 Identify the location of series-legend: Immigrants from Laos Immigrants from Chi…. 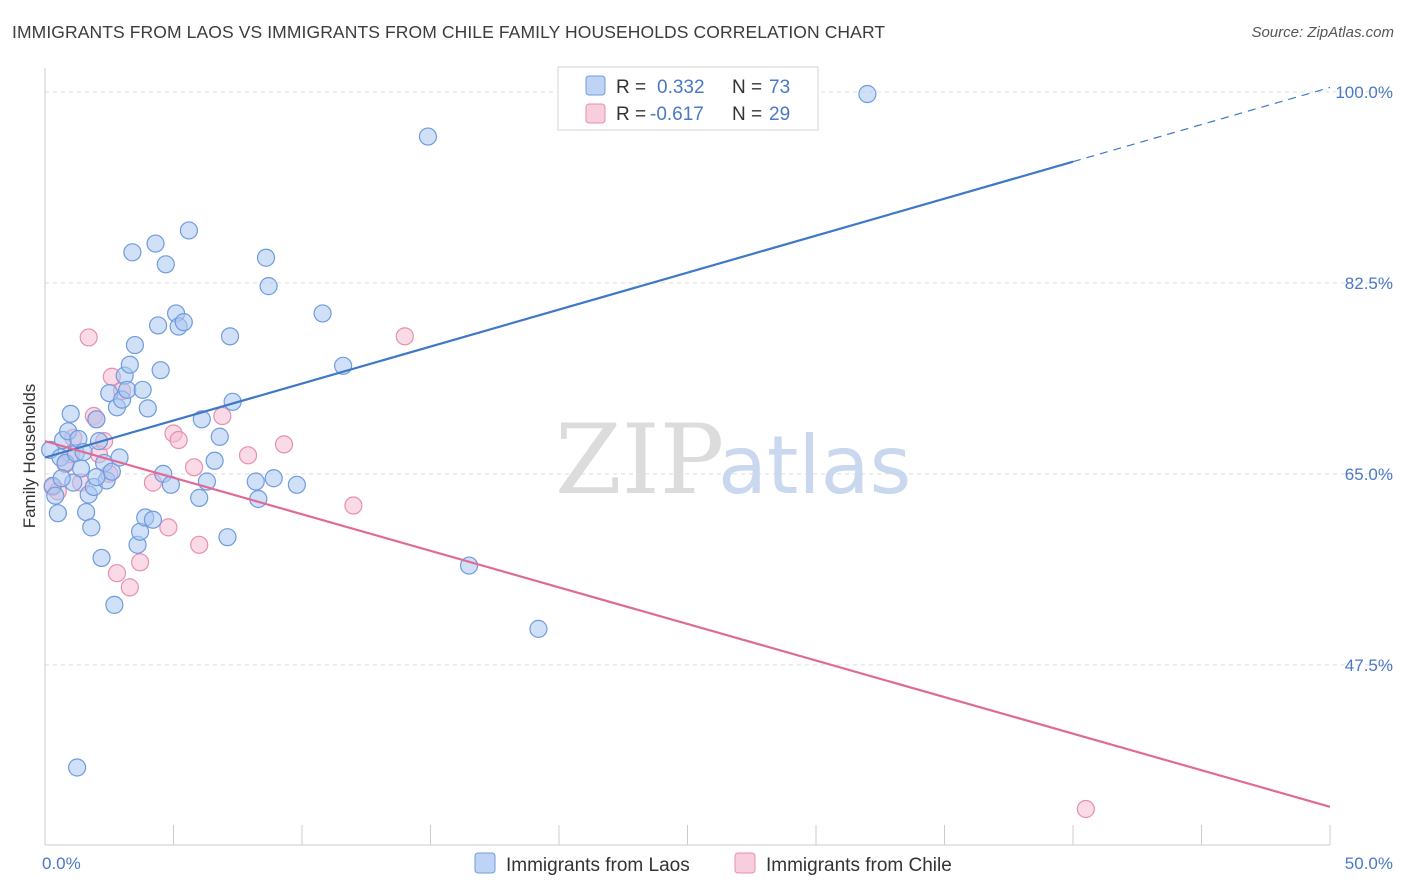
(713, 864).